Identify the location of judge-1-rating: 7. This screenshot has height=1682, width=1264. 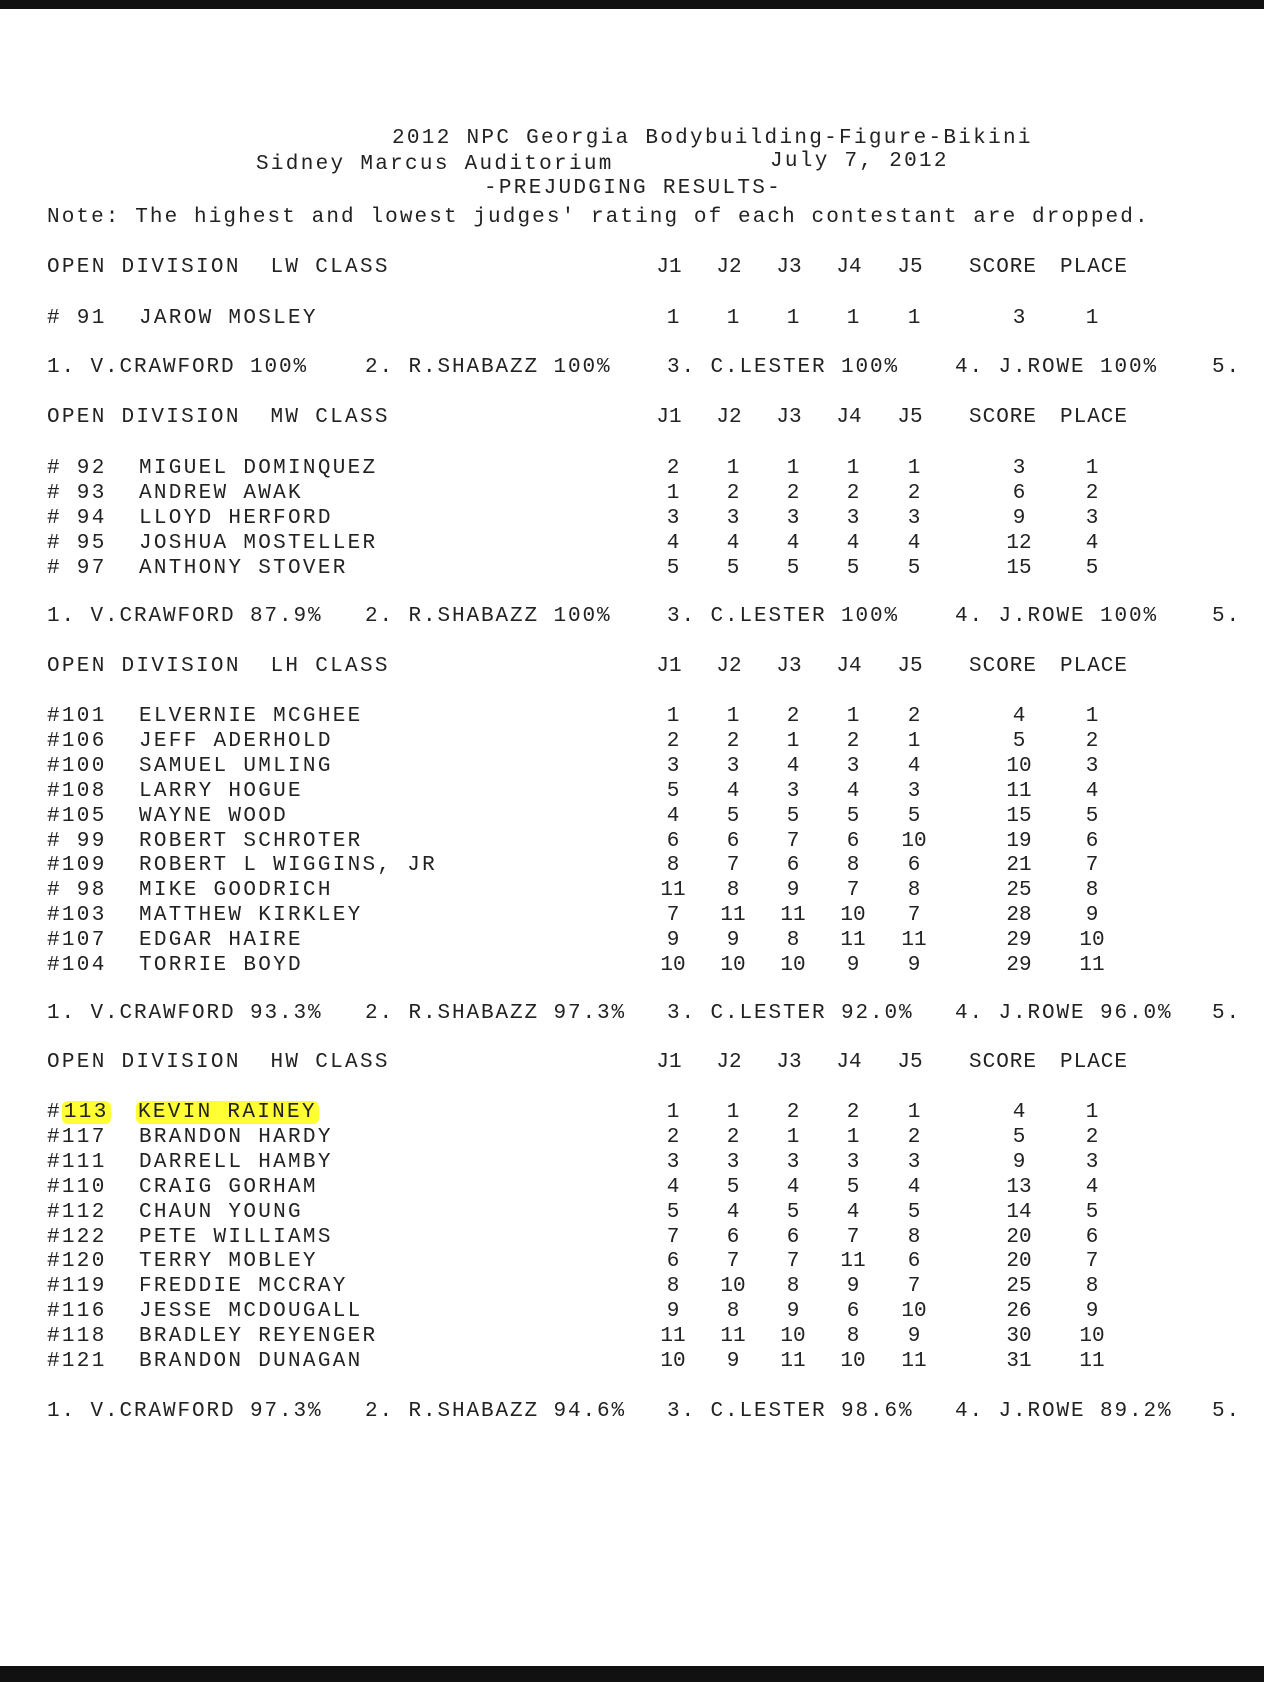
(673, 916).